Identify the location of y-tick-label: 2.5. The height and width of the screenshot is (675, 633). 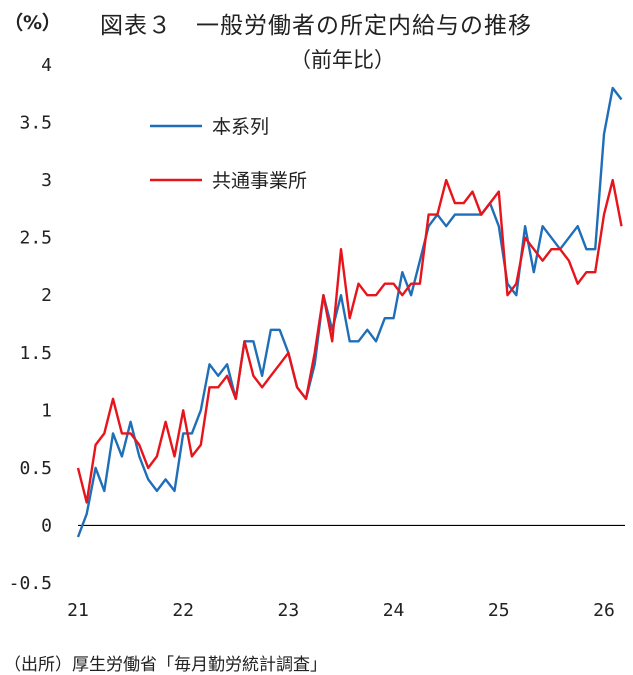
(35, 238).